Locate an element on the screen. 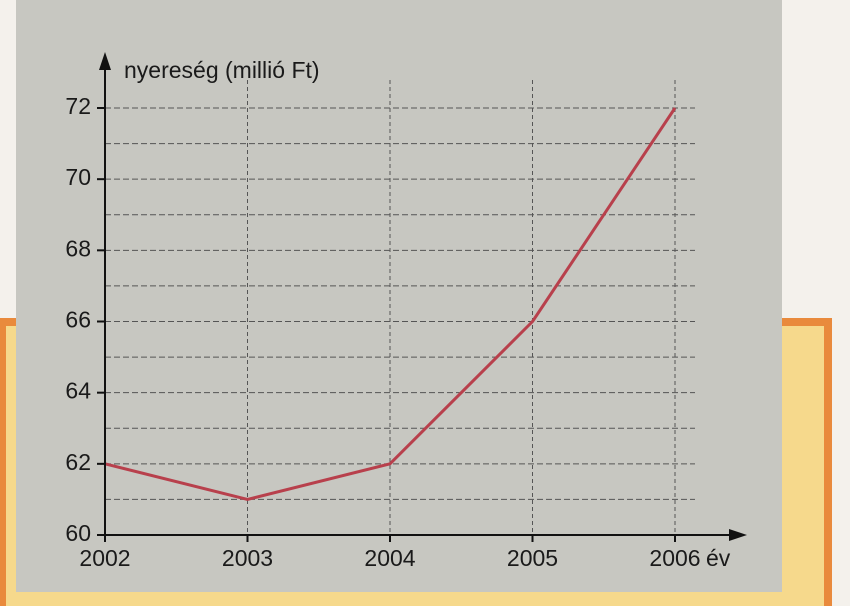 This screenshot has height=606, width=850. x-tick-label: 2002 is located at coordinates (104, 558).